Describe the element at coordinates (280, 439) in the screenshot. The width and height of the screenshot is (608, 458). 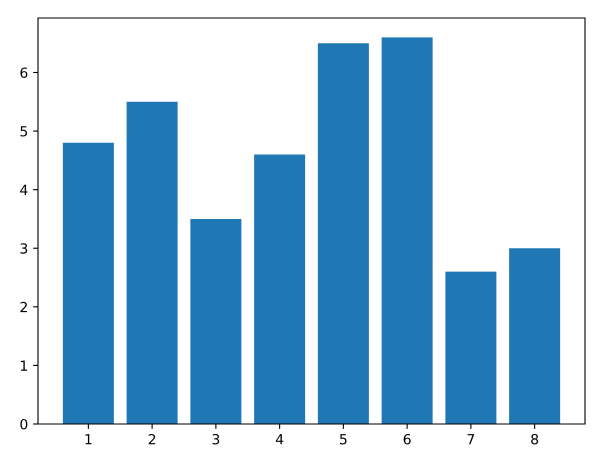
I see `x-tick-label: 4` at that location.